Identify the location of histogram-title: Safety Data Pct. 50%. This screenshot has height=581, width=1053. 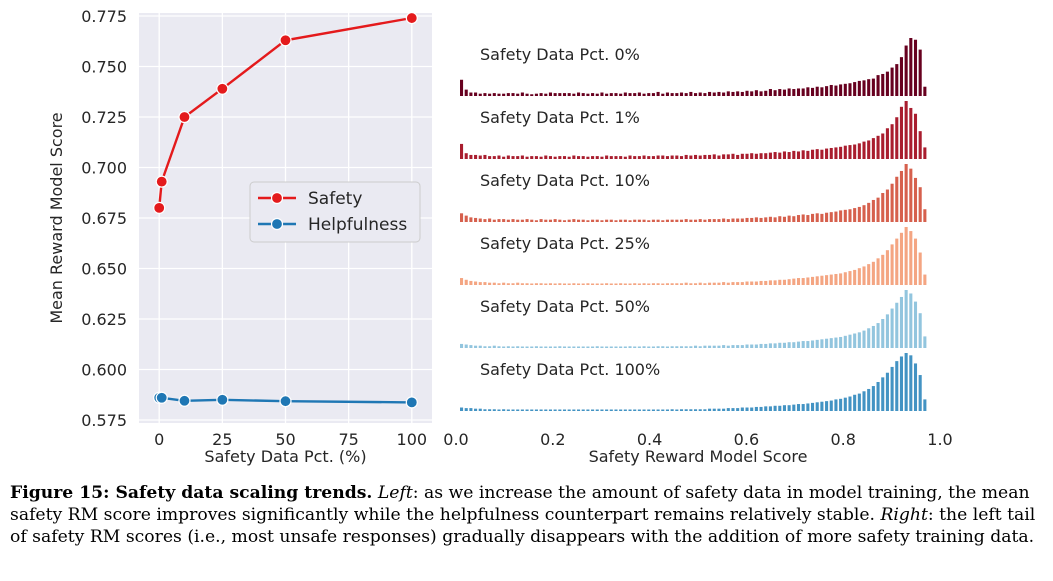
(565, 306).